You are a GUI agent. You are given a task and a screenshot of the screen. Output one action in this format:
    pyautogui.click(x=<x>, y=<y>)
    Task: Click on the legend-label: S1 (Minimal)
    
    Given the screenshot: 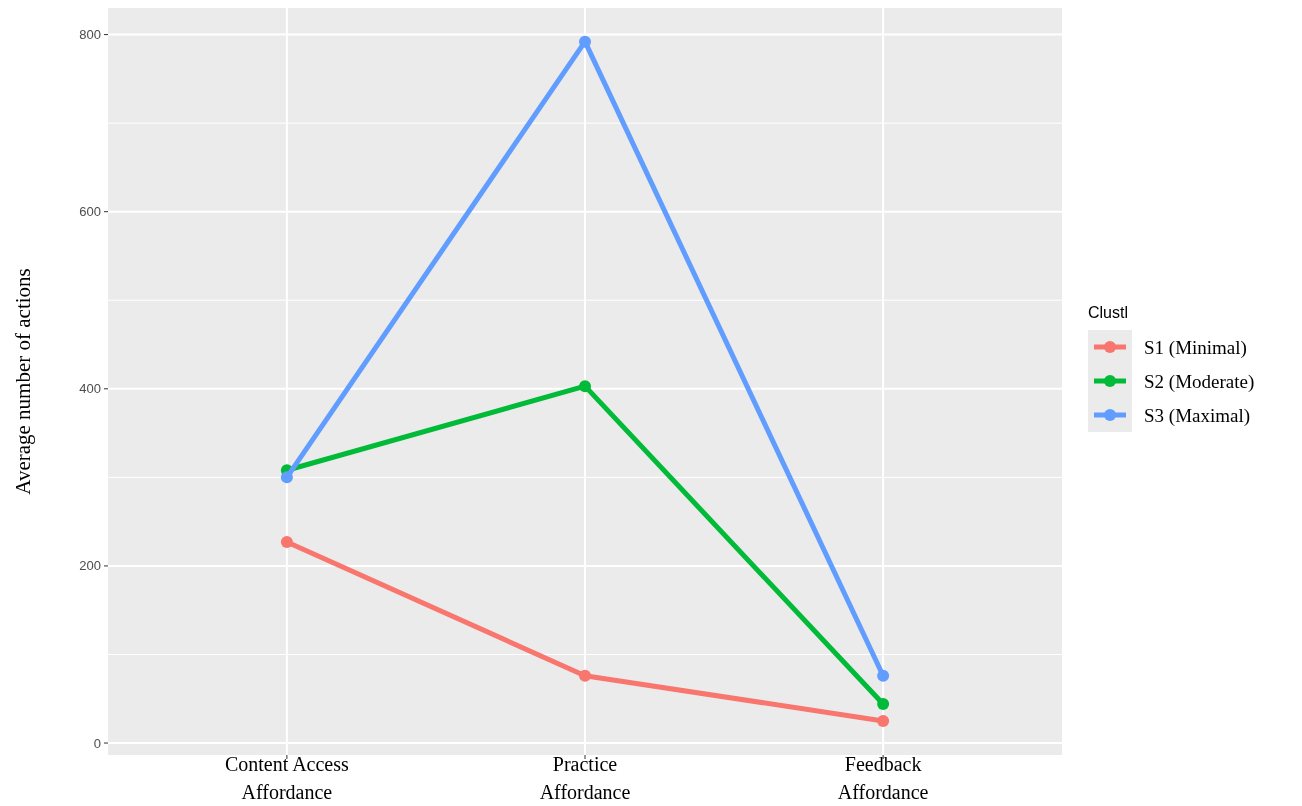 What is the action you would take?
    pyautogui.click(x=1195, y=347)
    